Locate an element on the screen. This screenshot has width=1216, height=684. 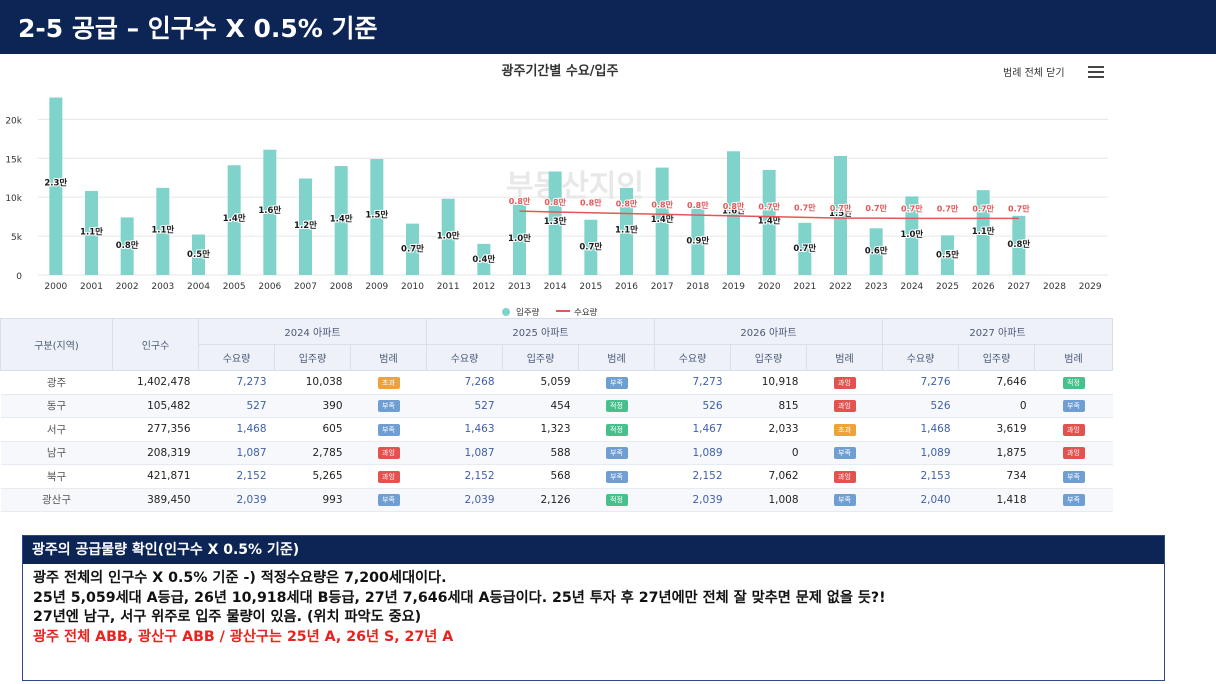
supply-cell: 390 is located at coordinates (312, 406).